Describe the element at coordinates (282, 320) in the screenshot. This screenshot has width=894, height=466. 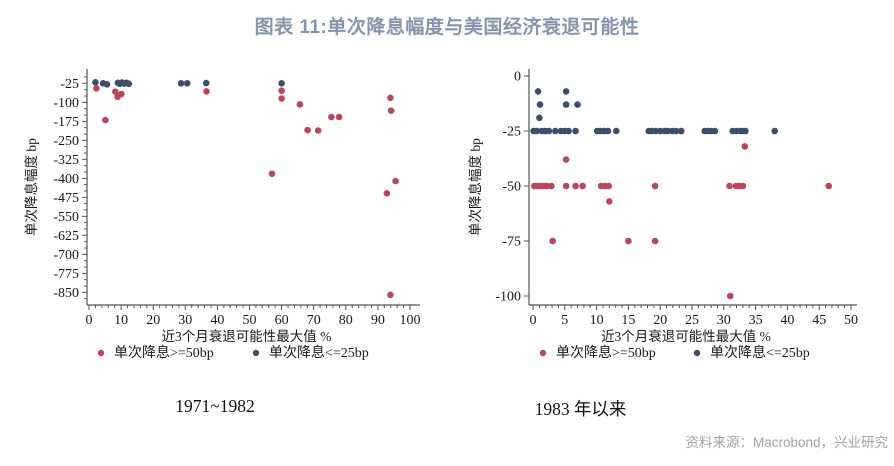
I see `x-tick-label: 60` at that location.